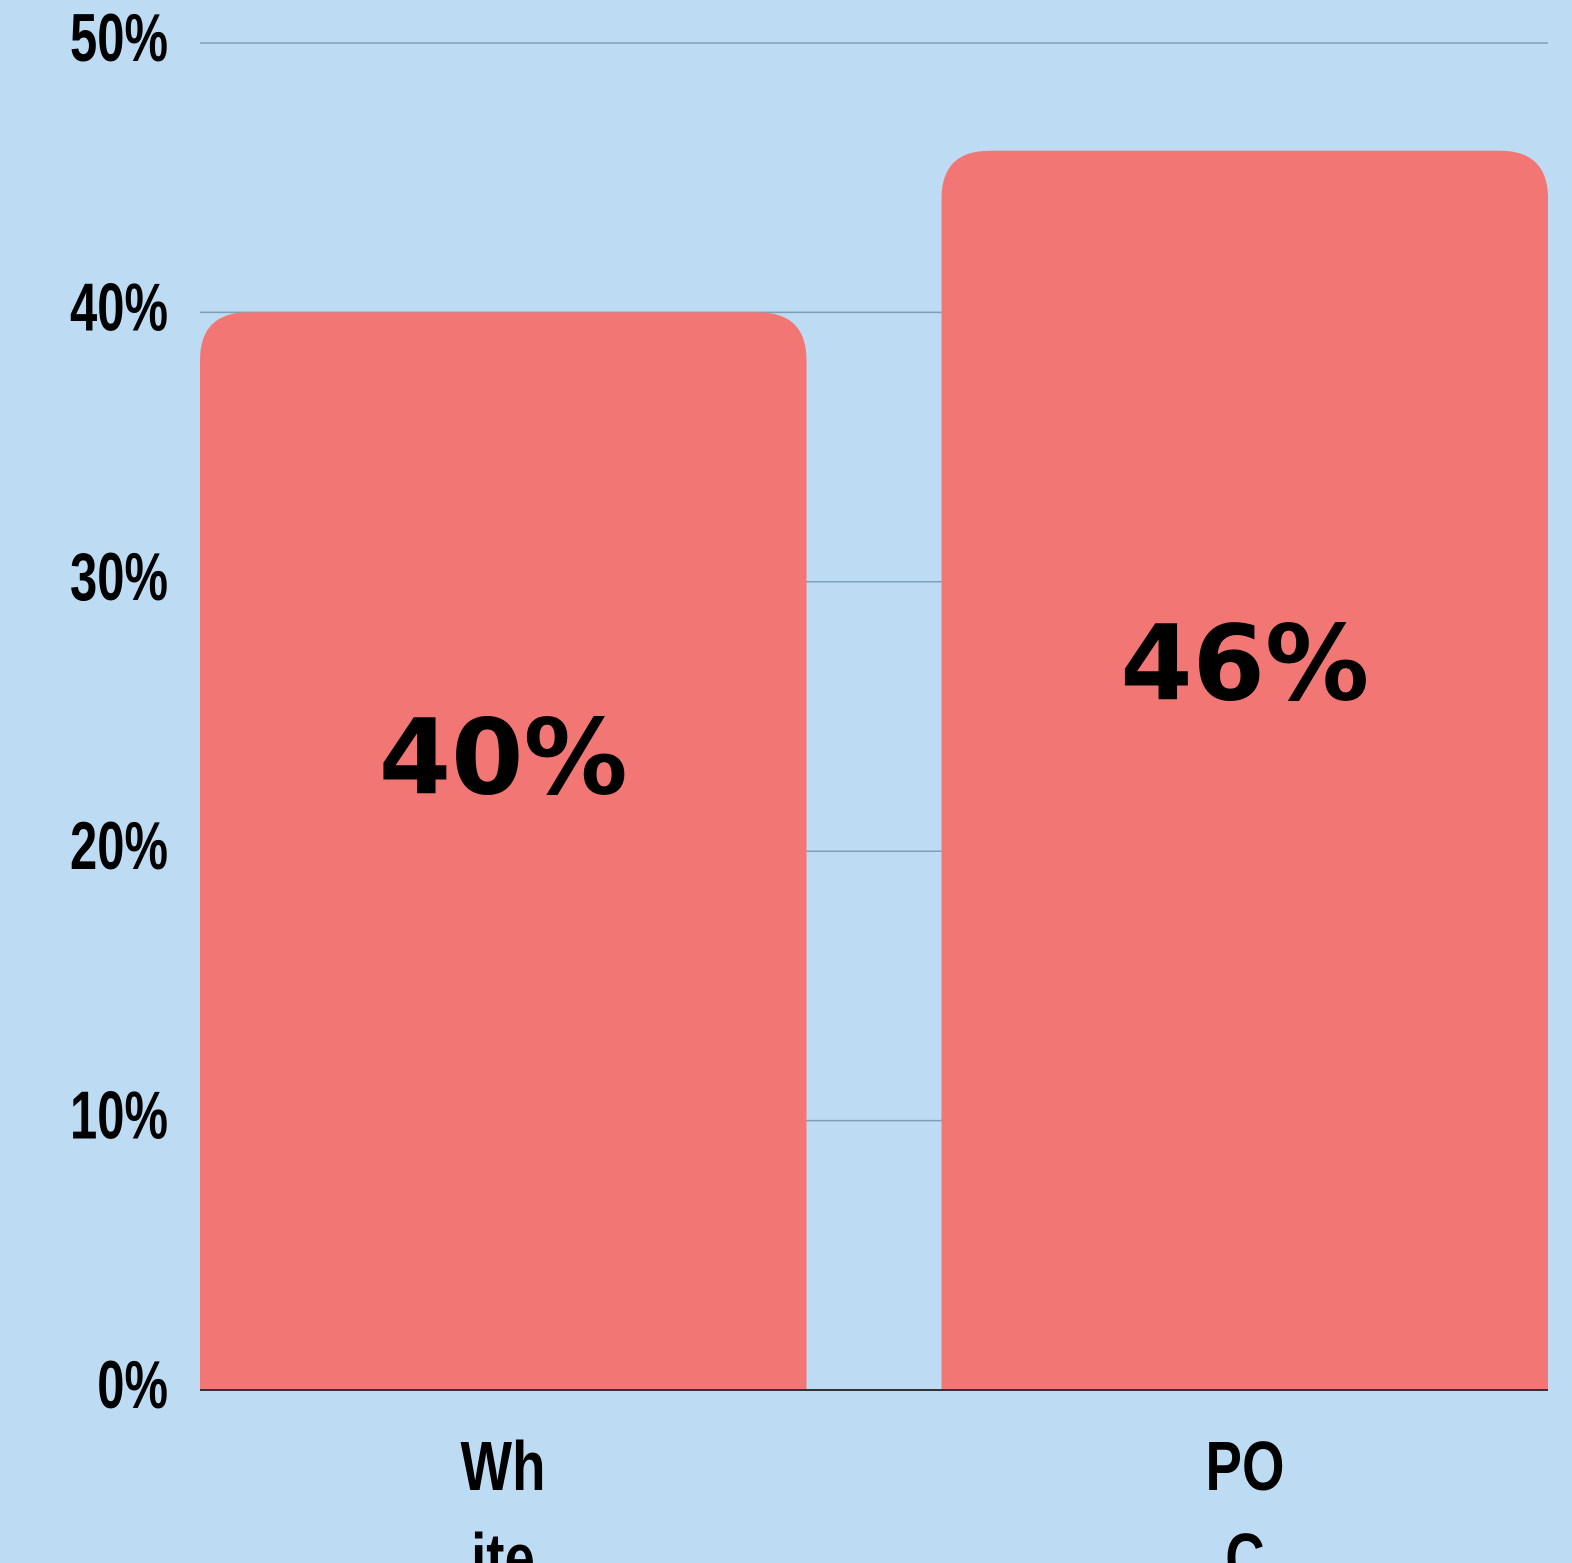  Describe the element at coordinates (503, 1495) in the screenshot. I see `x-tick-label: White` at that location.